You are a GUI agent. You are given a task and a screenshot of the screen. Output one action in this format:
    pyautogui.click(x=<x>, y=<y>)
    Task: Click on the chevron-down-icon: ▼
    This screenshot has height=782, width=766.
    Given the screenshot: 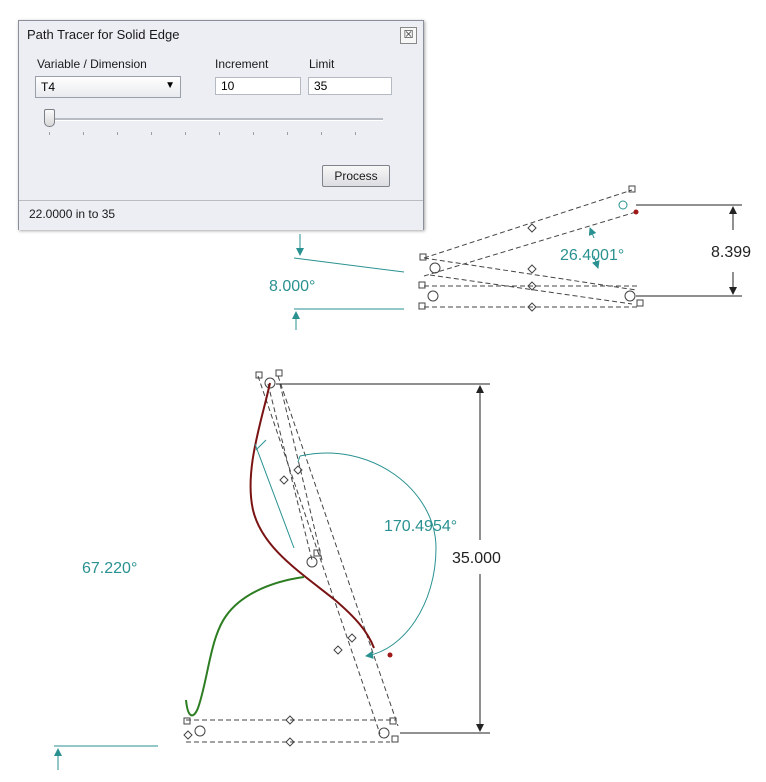 What is the action you would take?
    pyautogui.click(x=170, y=85)
    